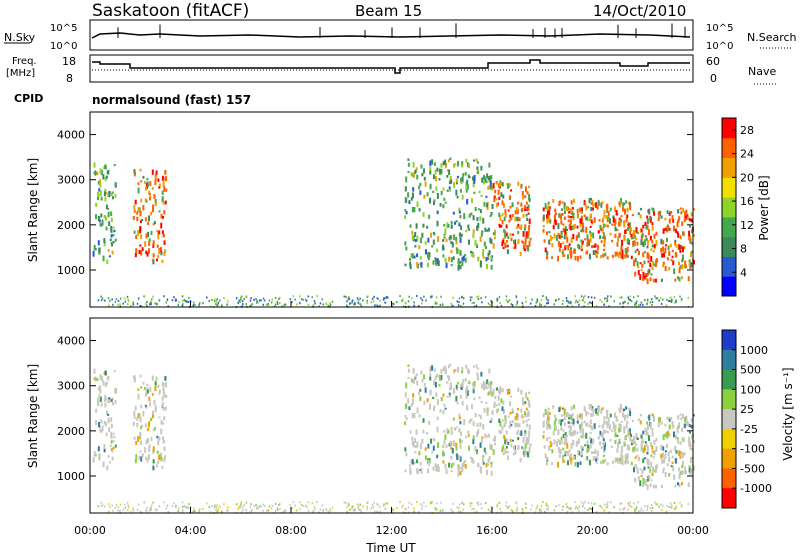 Image resolution: width=800 pixels, height=558 pixels. I want to click on nave-tick-top: 60, so click(713, 61).